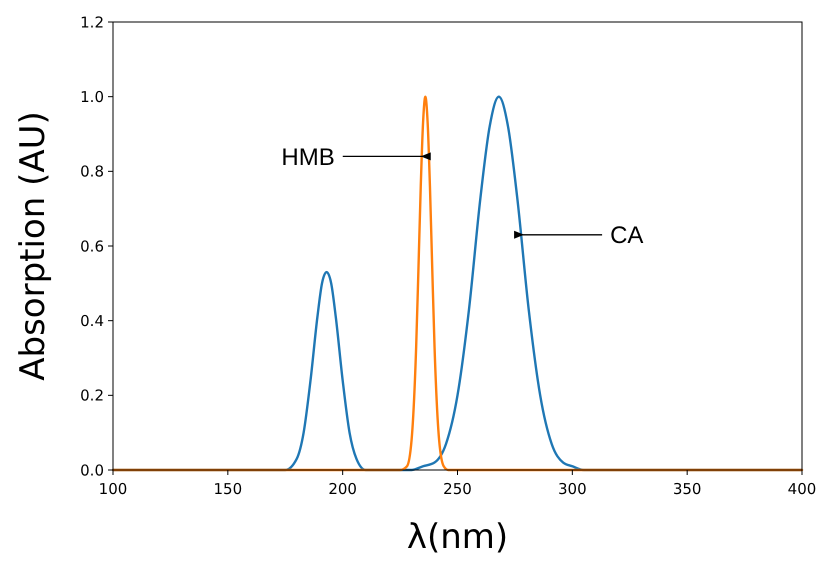  Describe the element at coordinates (92, 246) in the screenshot. I see `y-tick-label: 0.6` at that location.